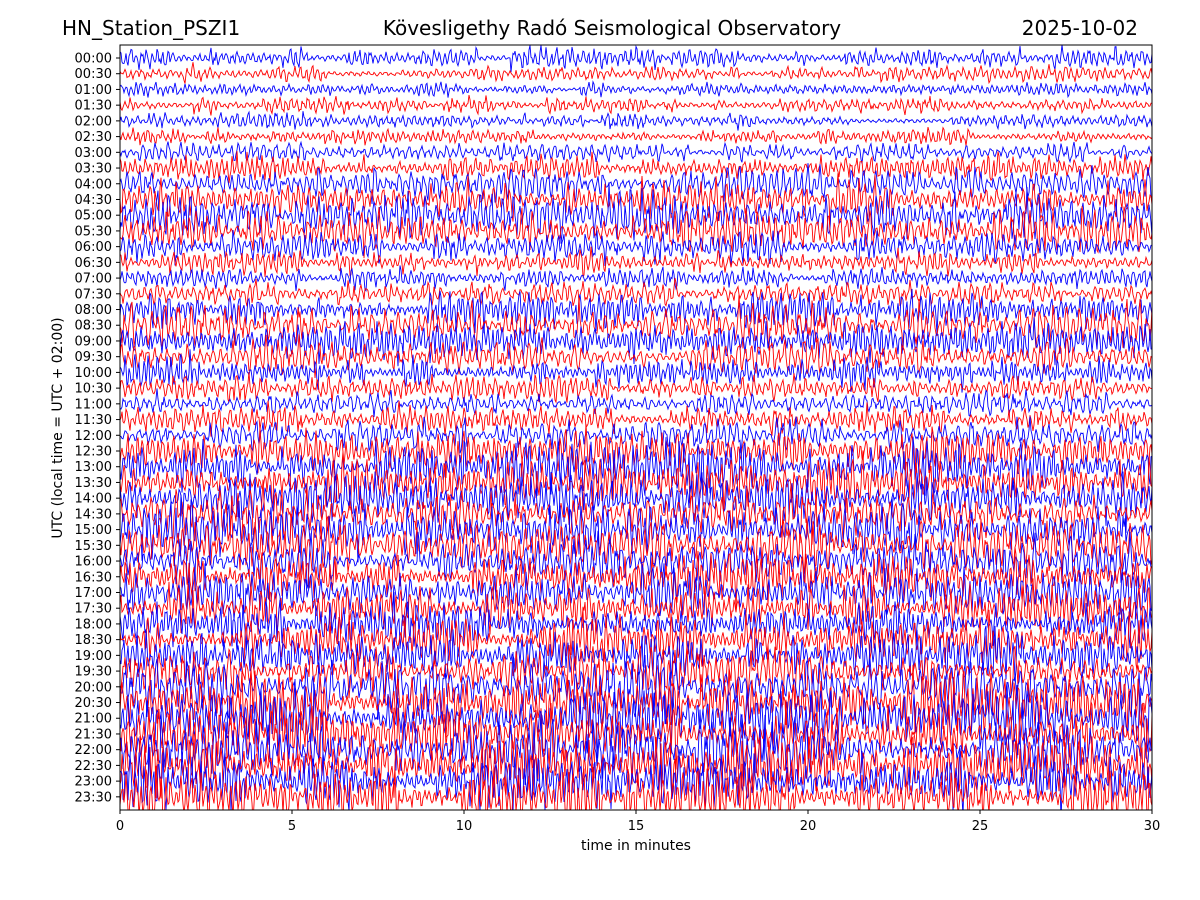 The width and height of the screenshot is (1200, 900). What do you see at coordinates (93, 719) in the screenshot?
I see `y-tick-label: 21:00` at bounding box center [93, 719].